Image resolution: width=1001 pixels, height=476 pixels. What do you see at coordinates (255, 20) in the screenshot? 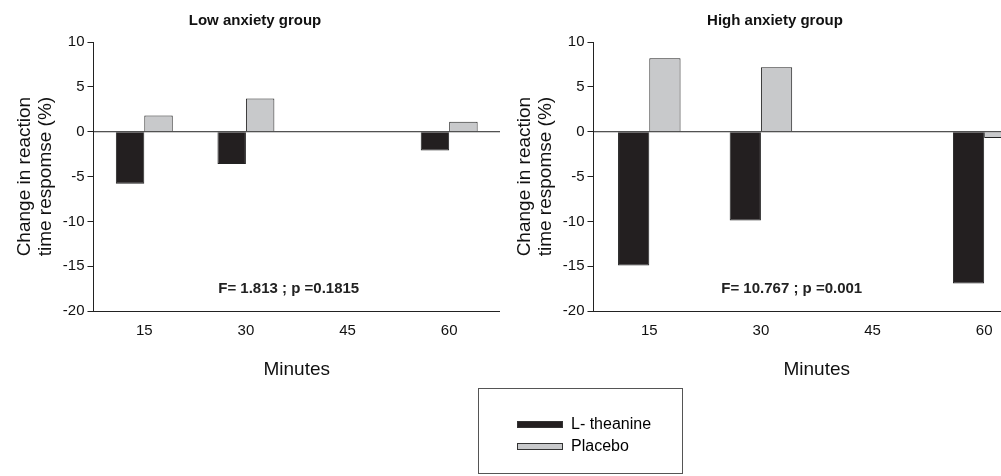
I see `chart-title: Low anxiety group` at bounding box center [255, 20].